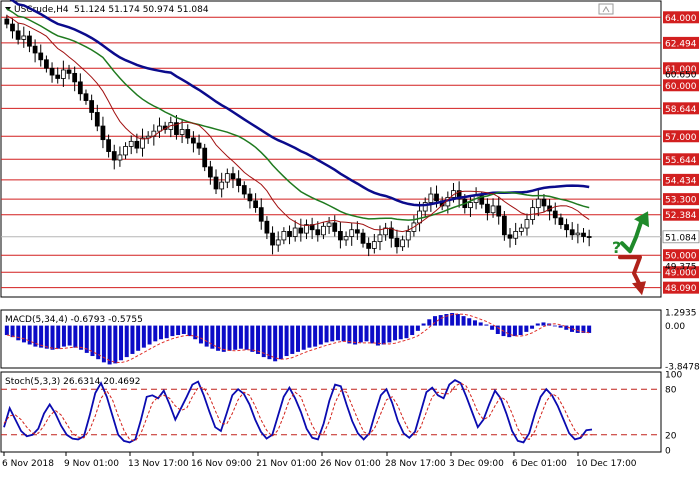  Describe the element at coordinates (28, 464) in the screenshot. I see `x-axis-tick-label: 6 Nov 2018` at that location.